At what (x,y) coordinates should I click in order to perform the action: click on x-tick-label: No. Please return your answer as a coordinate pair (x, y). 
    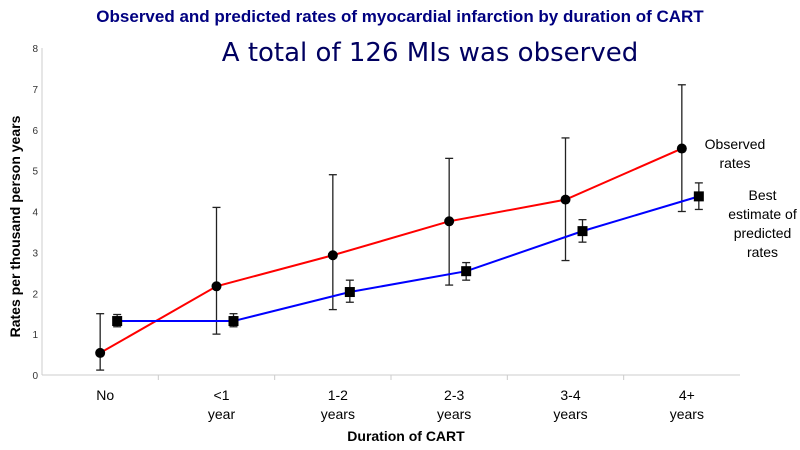
    Looking at the image, I should click on (105, 395).